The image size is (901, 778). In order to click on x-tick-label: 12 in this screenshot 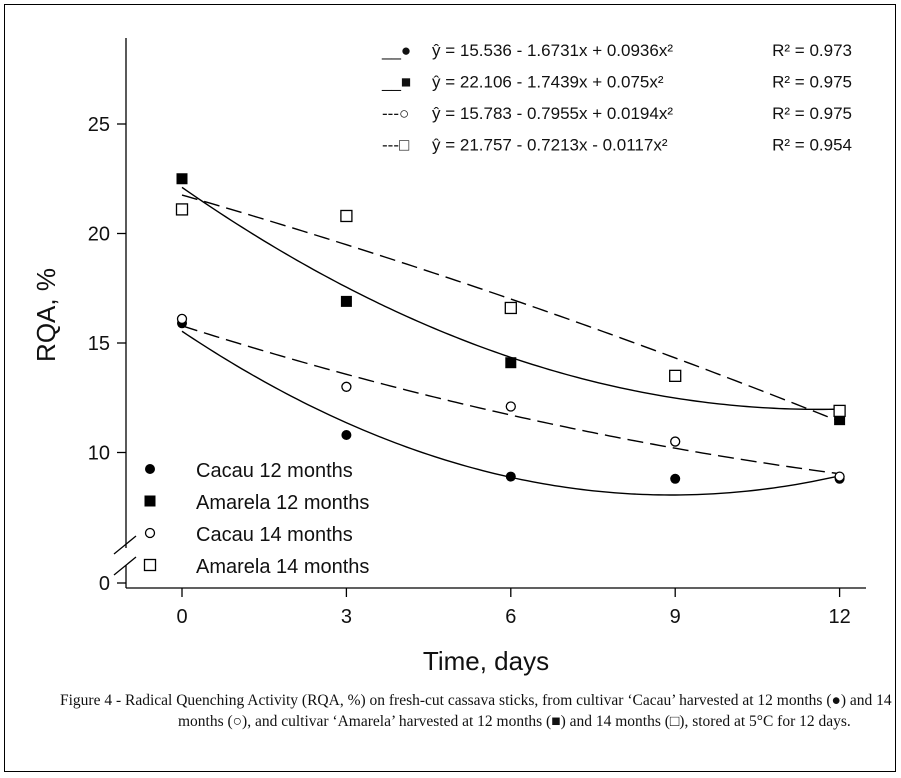, I will do `click(839, 617)`.